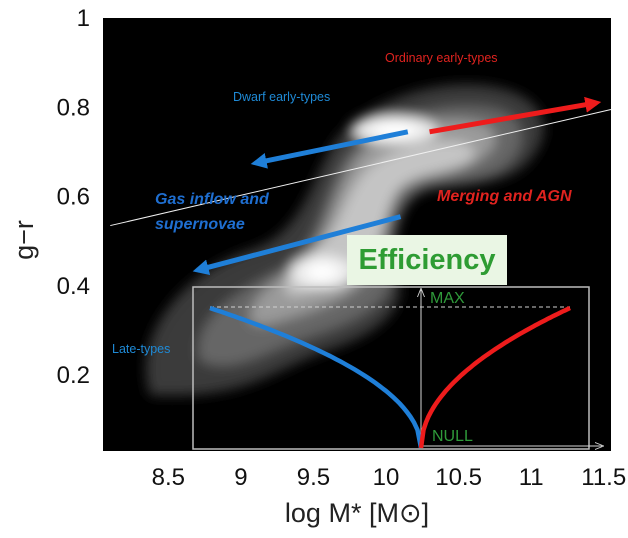 Image resolution: width=628 pixels, height=538 pixels. I want to click on x-tick-label: 9.5, so click(313, 477).